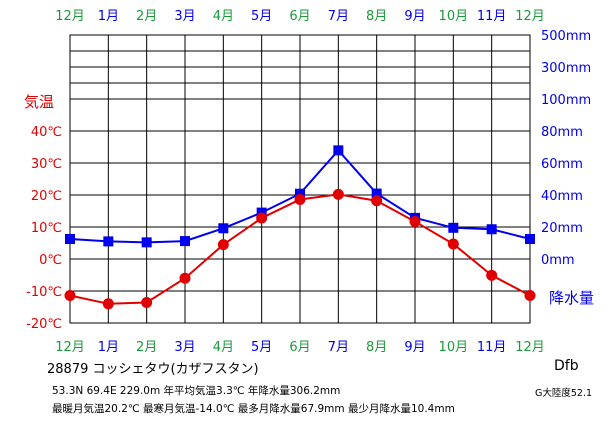 The image size is (611, 425). What do you see at coordinates (414, 16) in the screenshot?
I see `month-label-top: 9月` at bounding box center [414, 16].